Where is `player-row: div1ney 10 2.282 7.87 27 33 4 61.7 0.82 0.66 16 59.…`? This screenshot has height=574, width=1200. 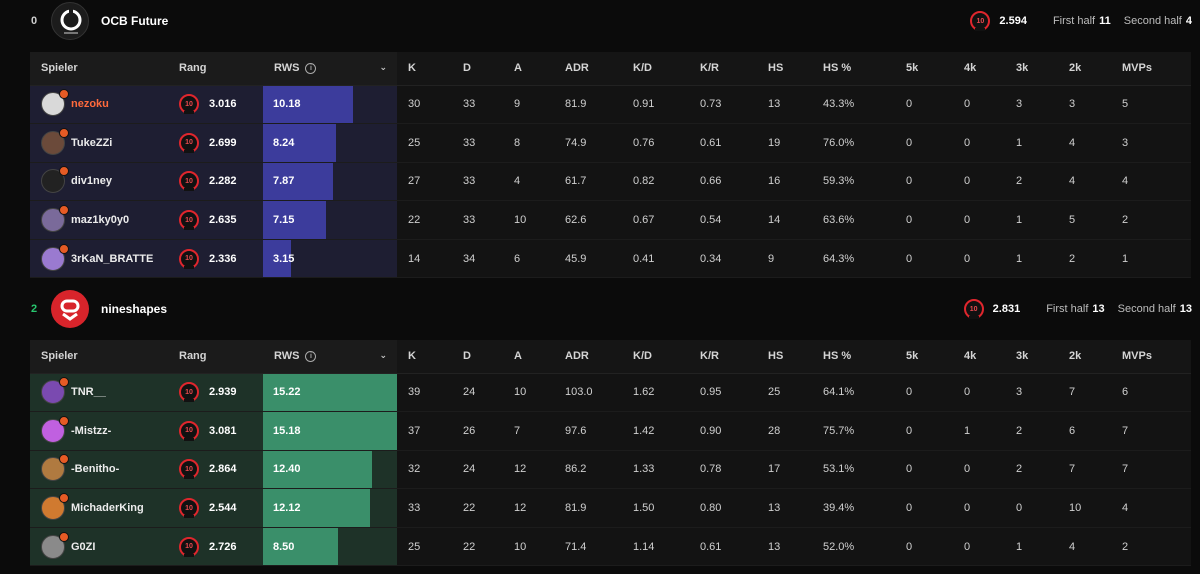
player-row: div1ney 10 2.282 7.87 27 33 4 61.7 0.82 0.66 16 59.… is located at coordinates (610, 182).